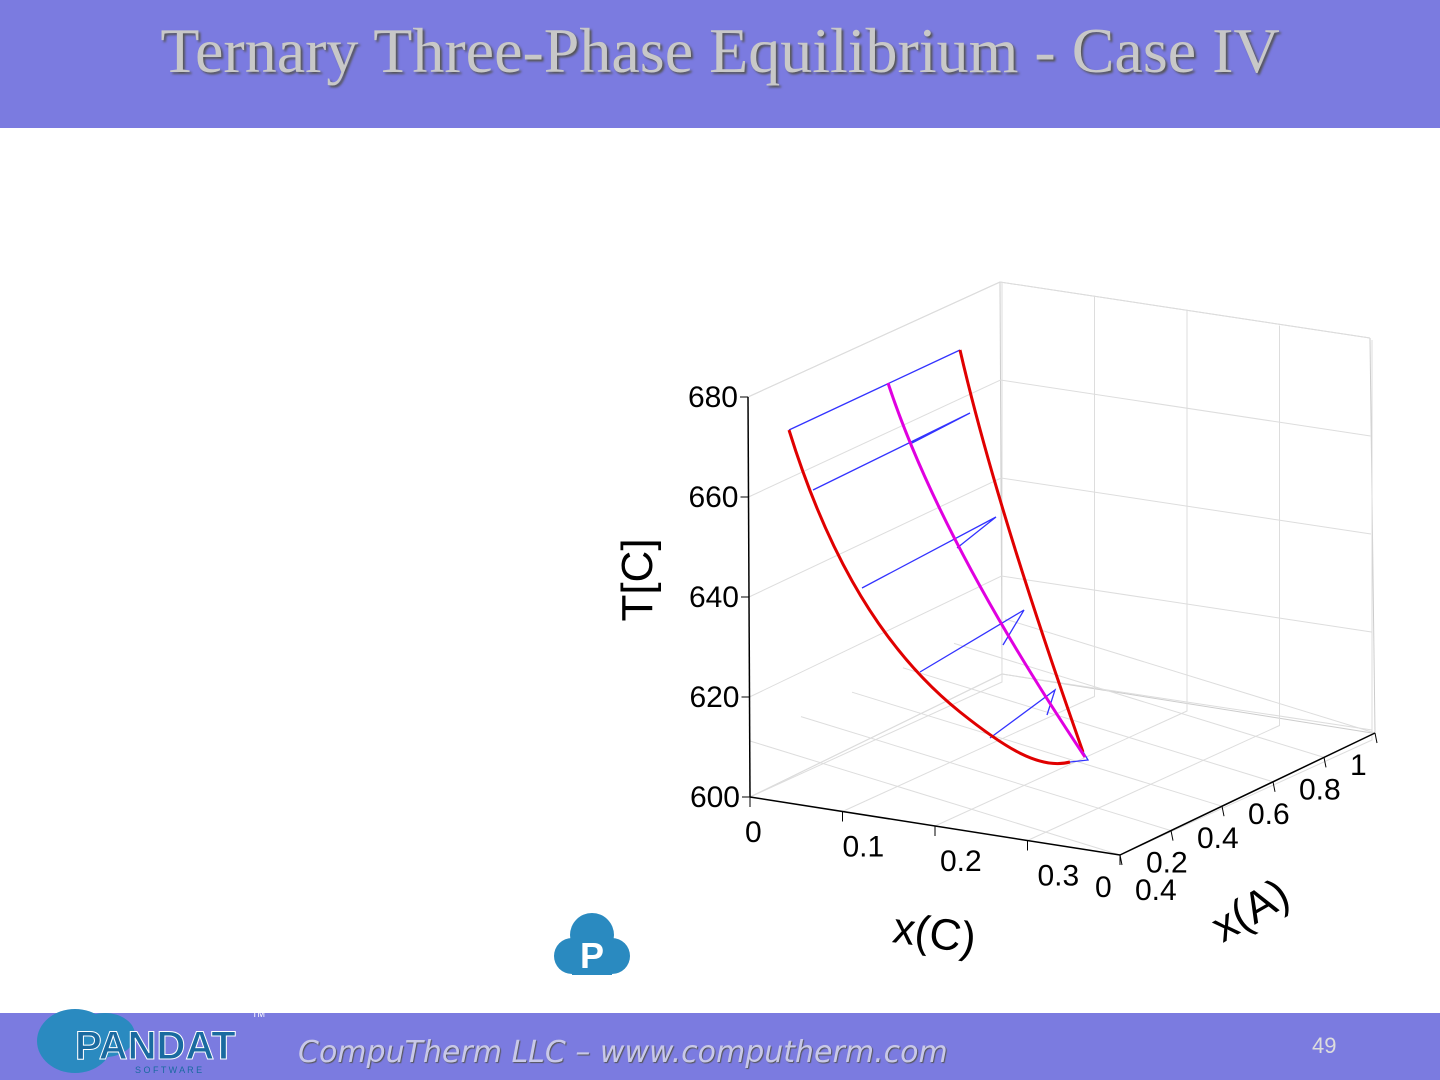  What do you see at coordinates (1156, 890) in the screenshot?
I see `x-tick-label: 0.4` at bounding box center [1156, 890].